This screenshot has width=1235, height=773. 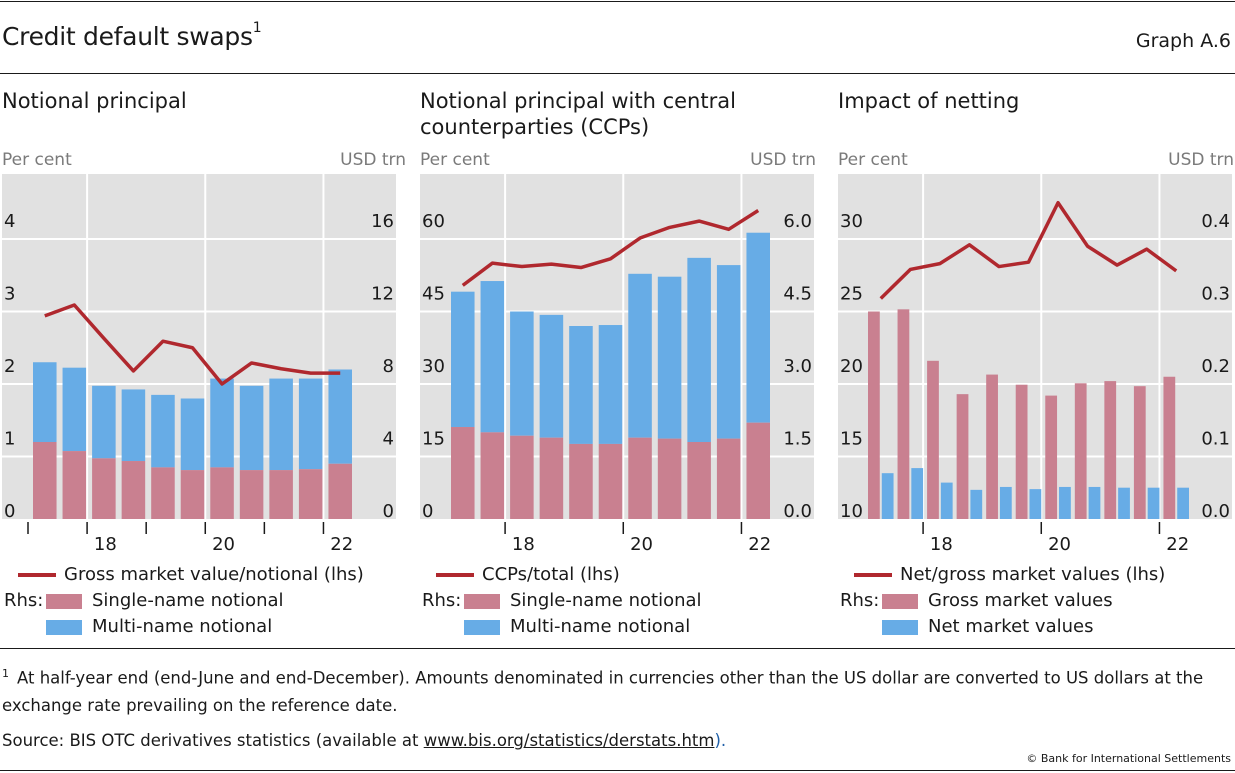 What do you see at coordinates (1183, 41) in the screenshot?
I see `graph-number: Graph A.6` at bounding box center [1183, 41].